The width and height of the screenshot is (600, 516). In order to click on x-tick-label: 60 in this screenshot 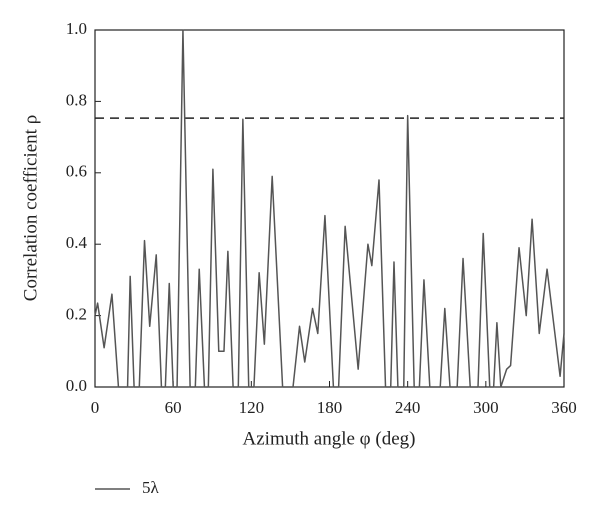, I will do `click(173, 407)`.